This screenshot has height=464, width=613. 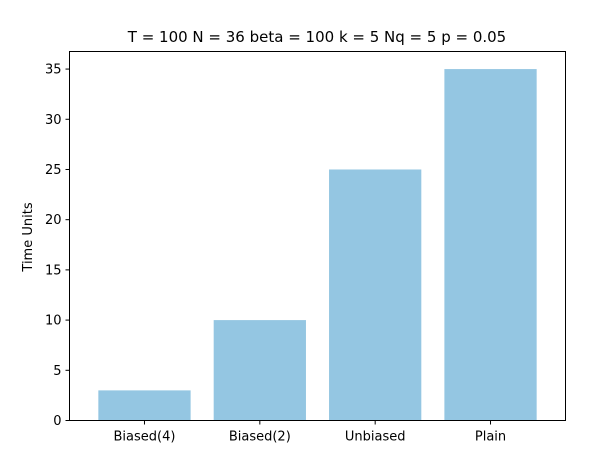 I want to click on y-ticks-group: 0 5 10 15 20 25 30 35, so click(x=57, y=246).